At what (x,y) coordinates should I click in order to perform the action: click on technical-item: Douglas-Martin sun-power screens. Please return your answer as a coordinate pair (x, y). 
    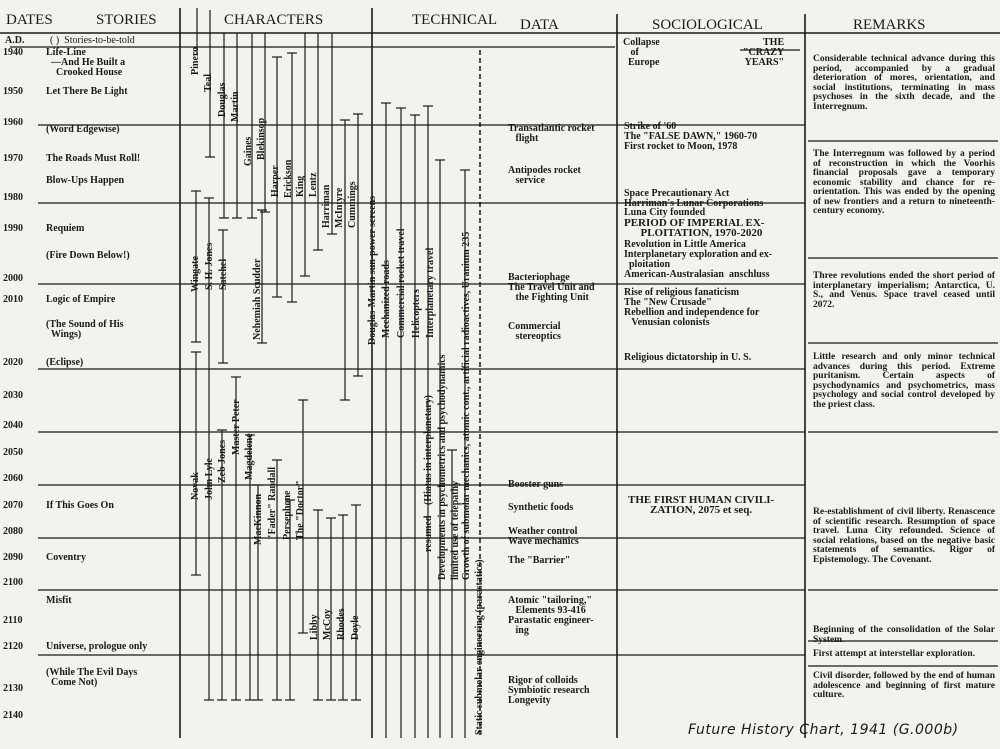
    Looking at the image, I should click on (372, 270).